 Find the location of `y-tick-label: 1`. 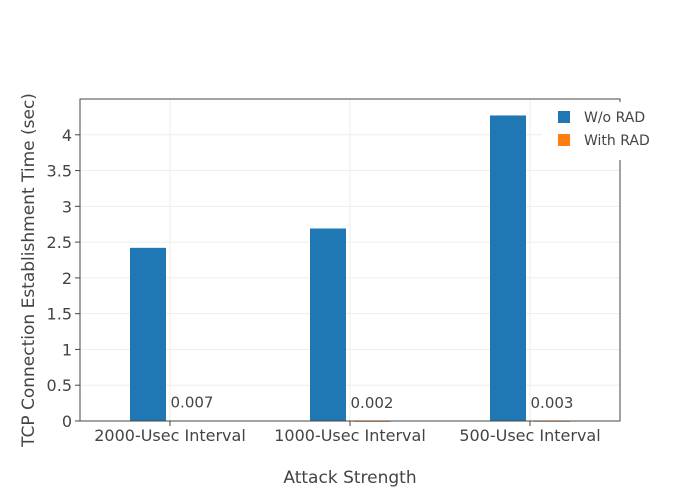

y-tick-label: 1 is located at coordinates (67, 349).